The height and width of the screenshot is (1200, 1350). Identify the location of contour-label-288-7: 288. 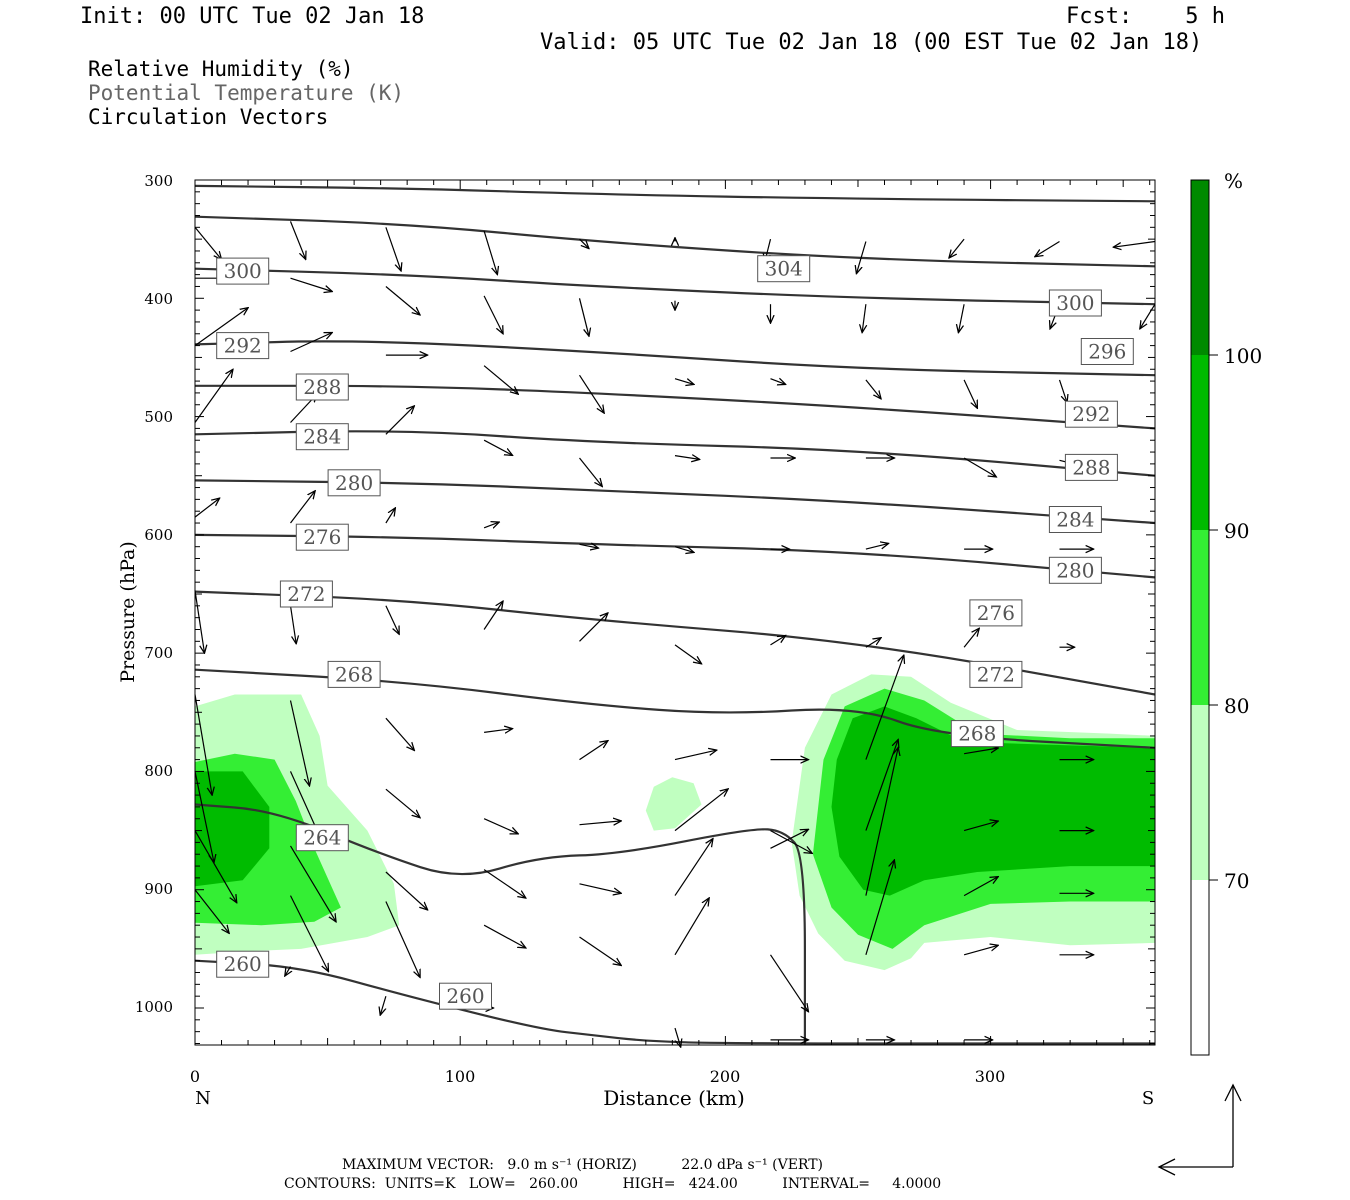
(1091, 467).